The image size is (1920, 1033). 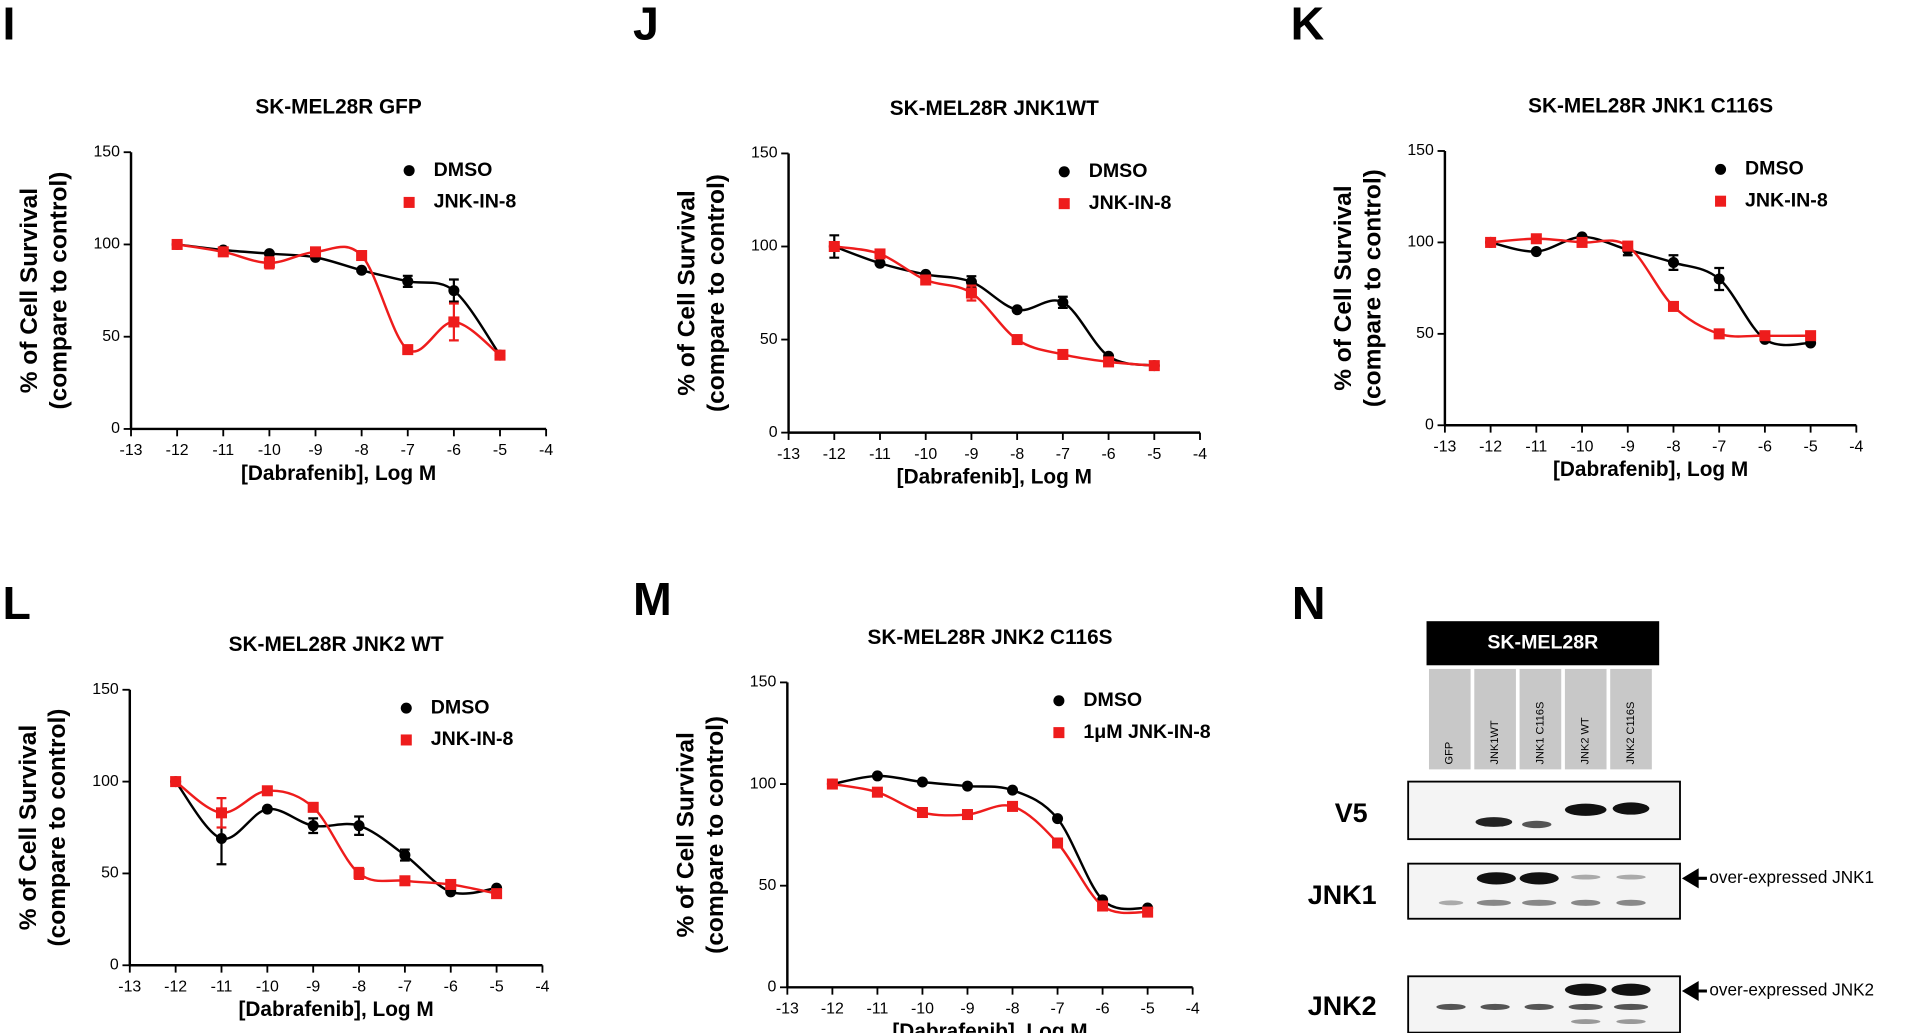 What do you see at coordinates (1420, 150) in the screenshot?
I see `y-tick-label: 150` at bounding box center [1420, 150].